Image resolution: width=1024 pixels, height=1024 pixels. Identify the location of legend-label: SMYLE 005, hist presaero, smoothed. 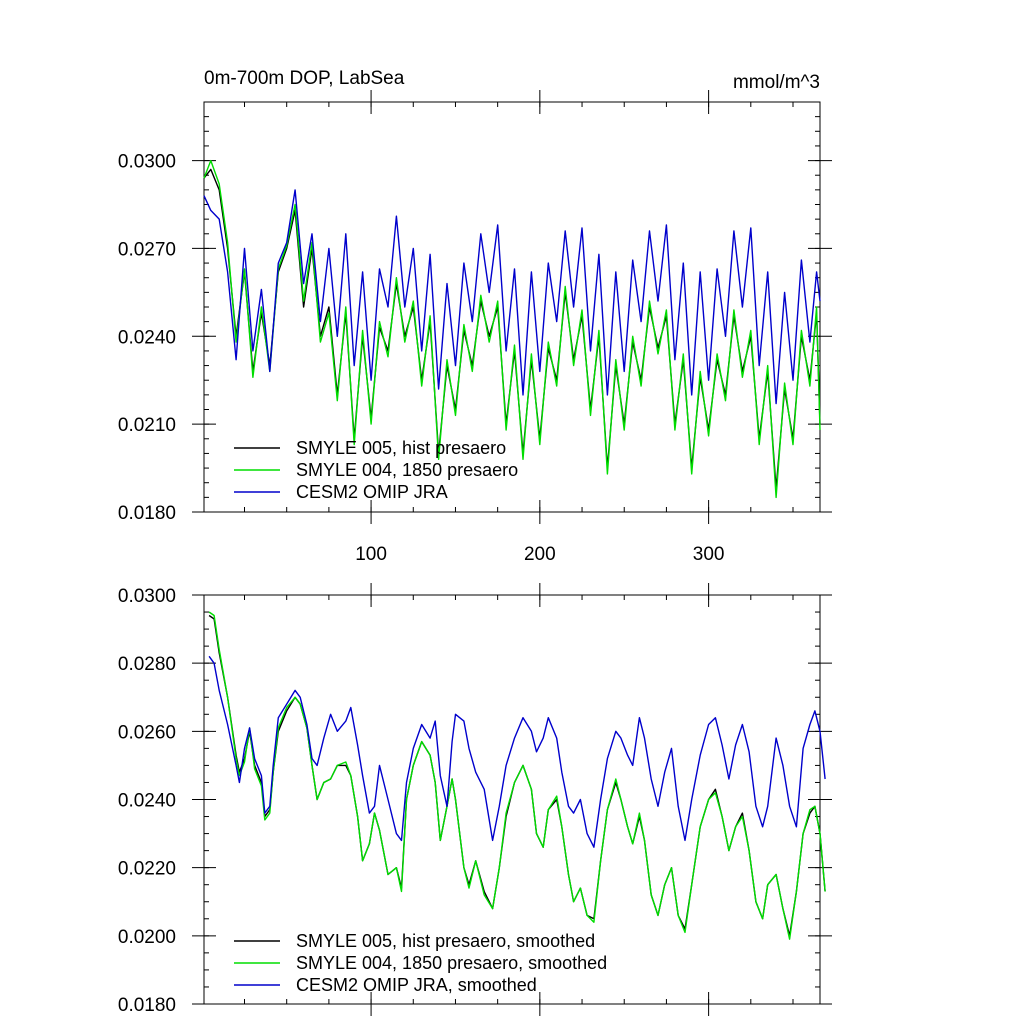
(445, 941).